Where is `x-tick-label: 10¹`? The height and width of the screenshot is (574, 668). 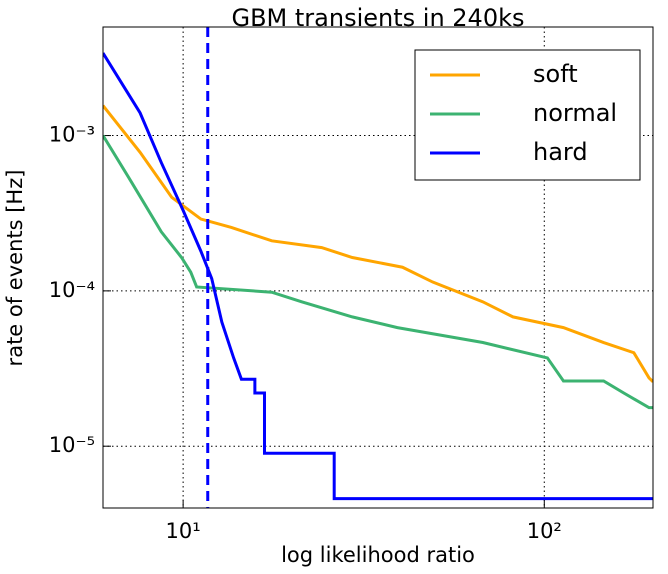 x-tick-label: 10¹ is located at coordinates (183, 531).